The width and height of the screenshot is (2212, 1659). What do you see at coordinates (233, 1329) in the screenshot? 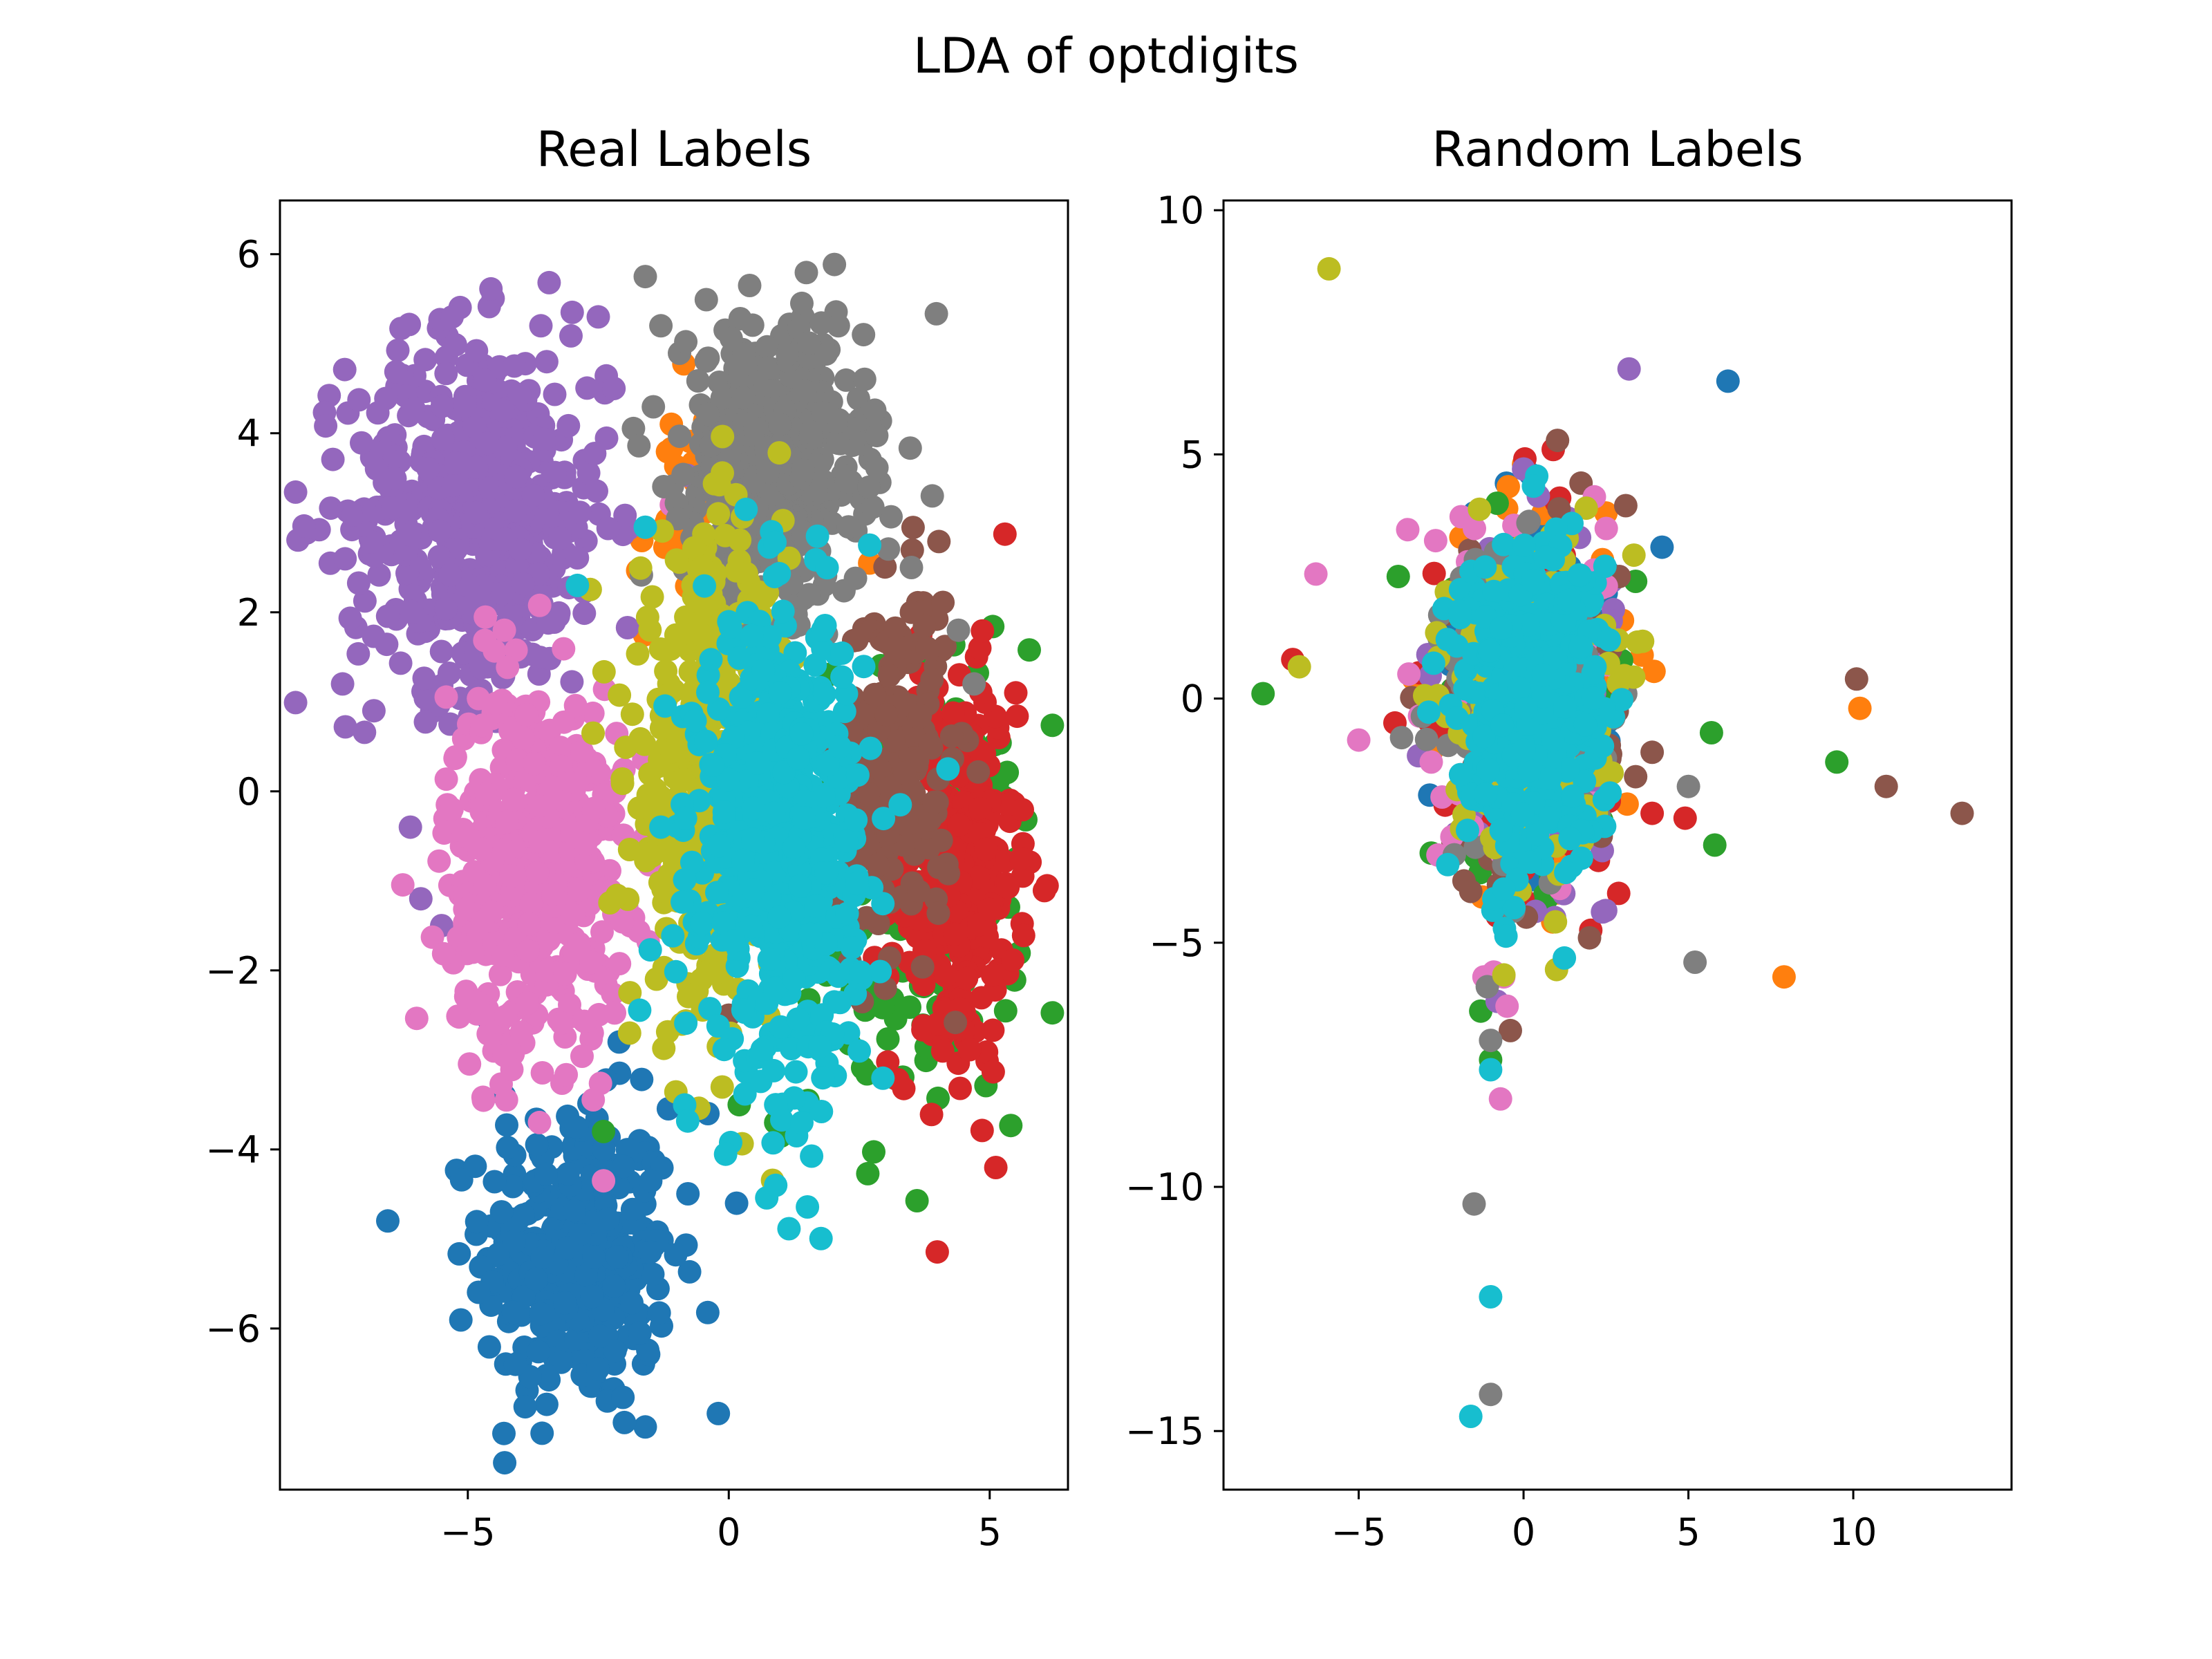
I see `y-tick-label: −6` at bounding box center [233, 1329].